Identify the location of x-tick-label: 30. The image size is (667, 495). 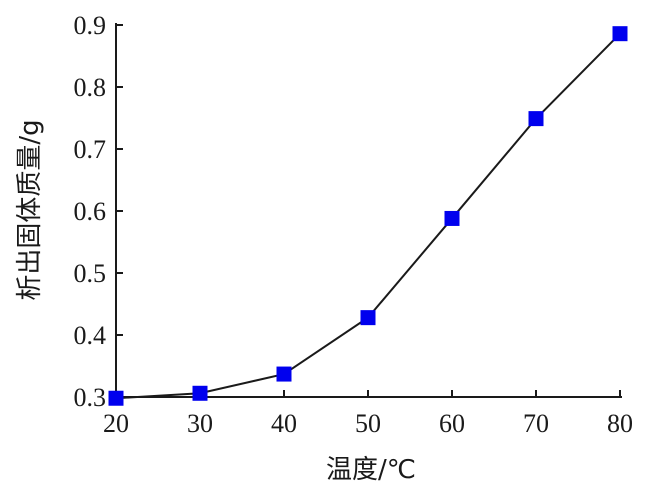
(200, 423).